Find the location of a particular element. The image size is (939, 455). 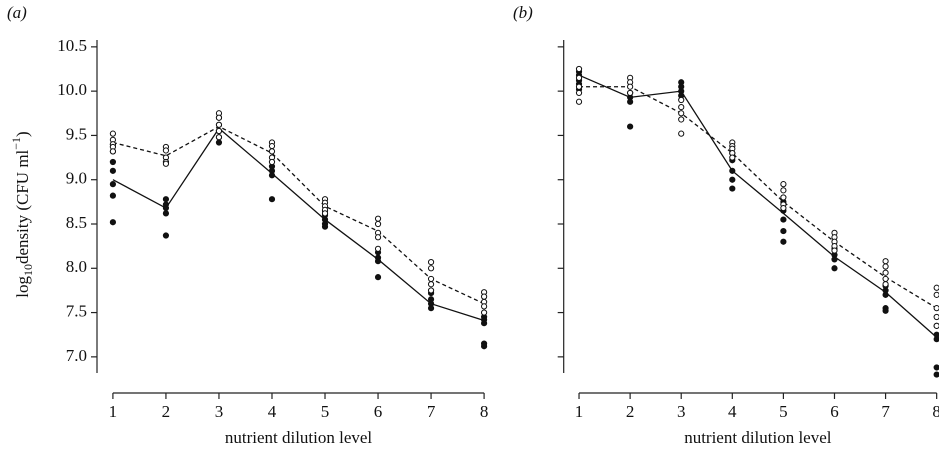

y-tick-label: 9.5 is located at coordinates (76, 133).